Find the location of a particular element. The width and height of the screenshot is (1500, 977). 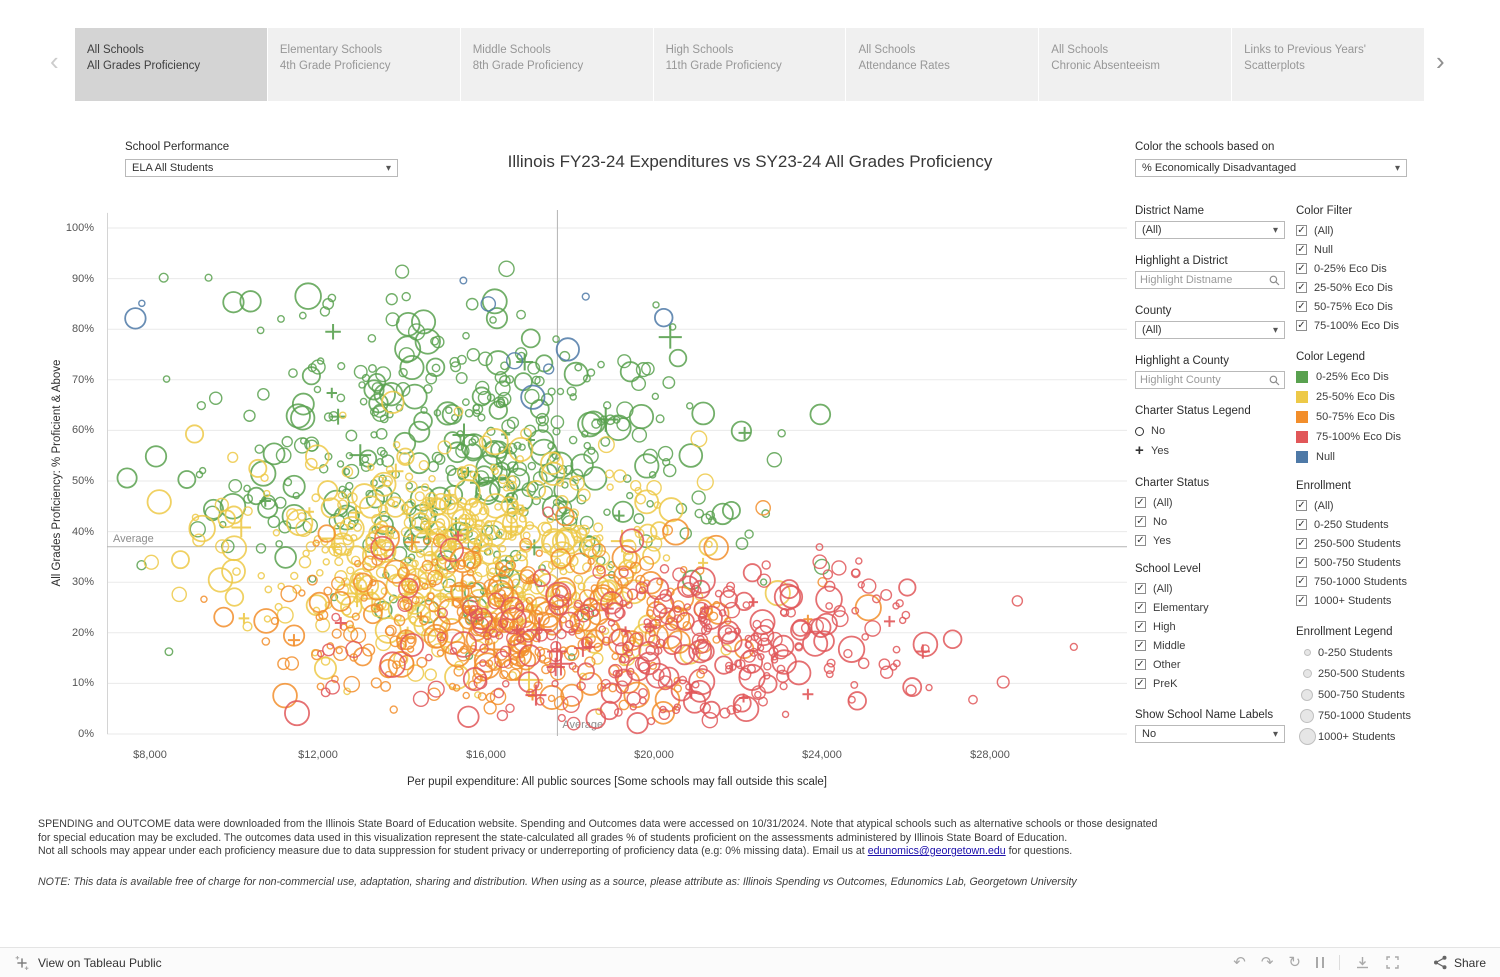

checkbox-option: ✓ 500-750 Students is located at coordinates (1367, 562).